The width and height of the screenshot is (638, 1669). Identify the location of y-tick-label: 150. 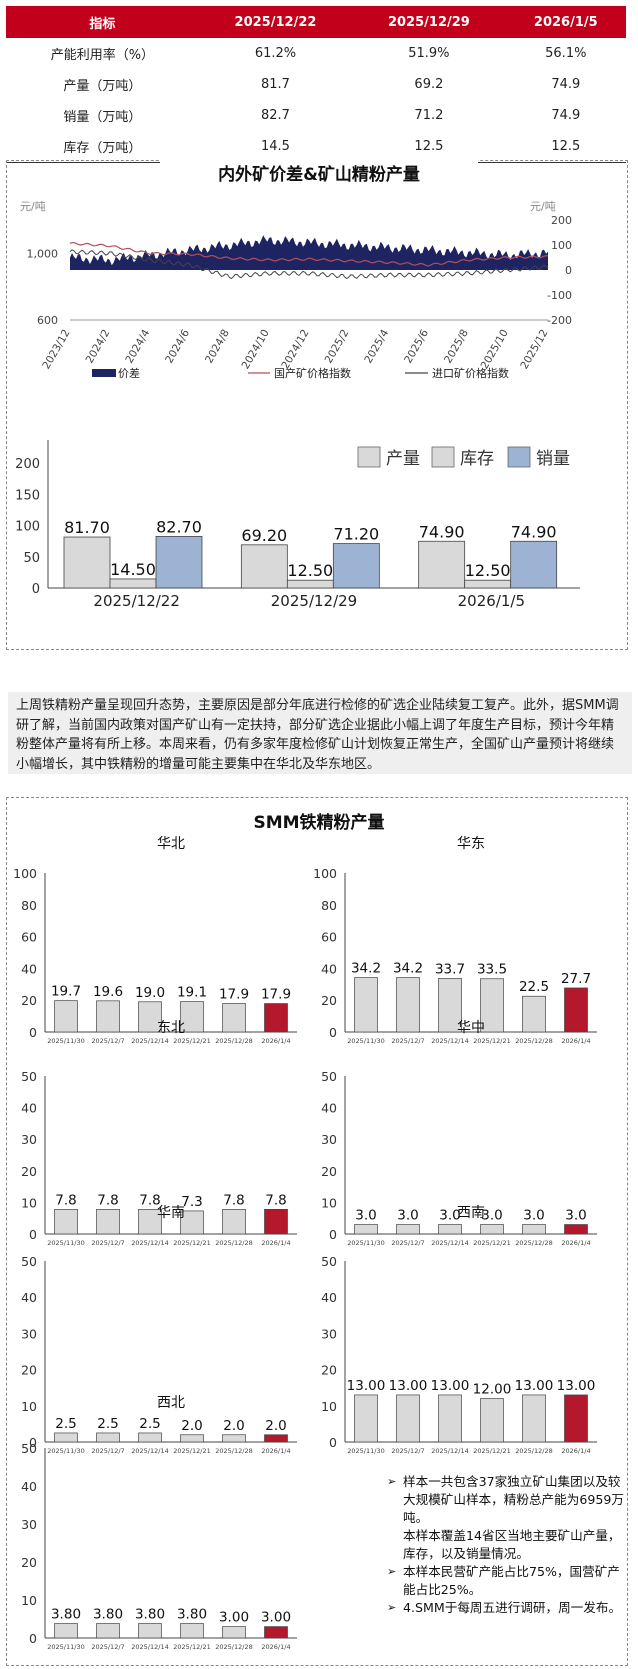
(27, 495).